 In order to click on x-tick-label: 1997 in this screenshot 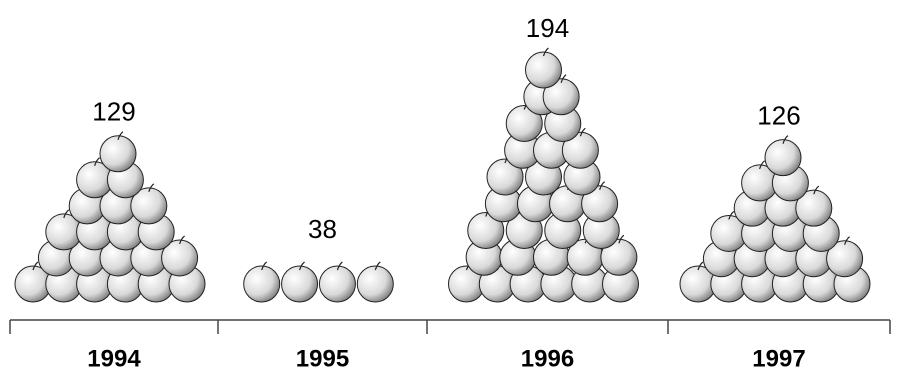, I will do `click(778, 358)`.